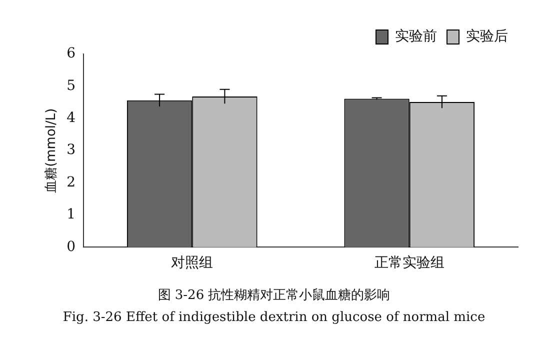 This screenshot has width=548, height=363. I want to click on y-tick-label: 6, so click(71, 54).